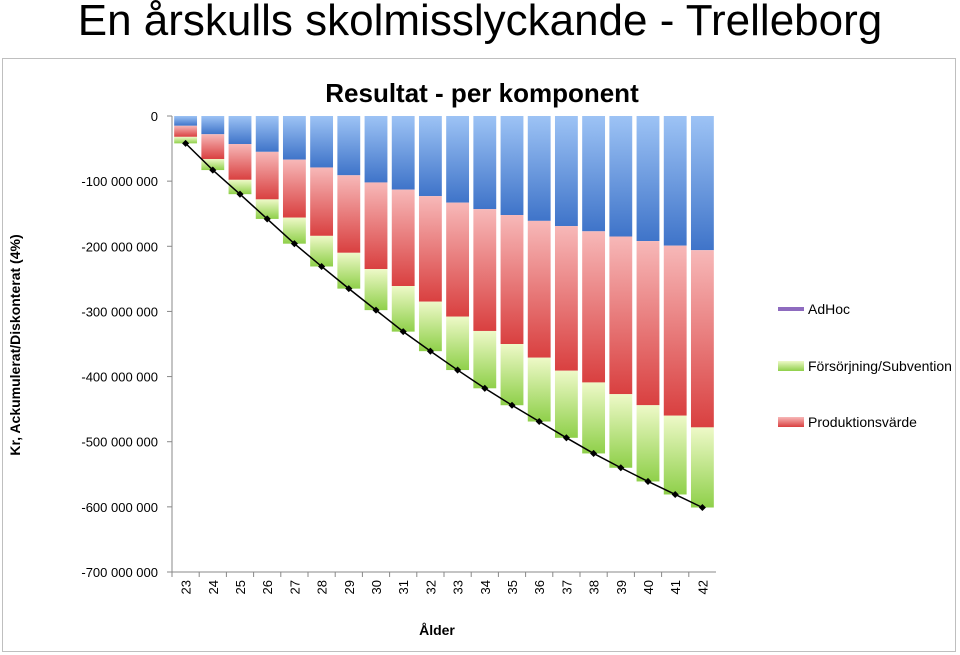  Describe the element at coordinates (675, 587) in the screenshot. I see `x-tick-label: 41` at that location.